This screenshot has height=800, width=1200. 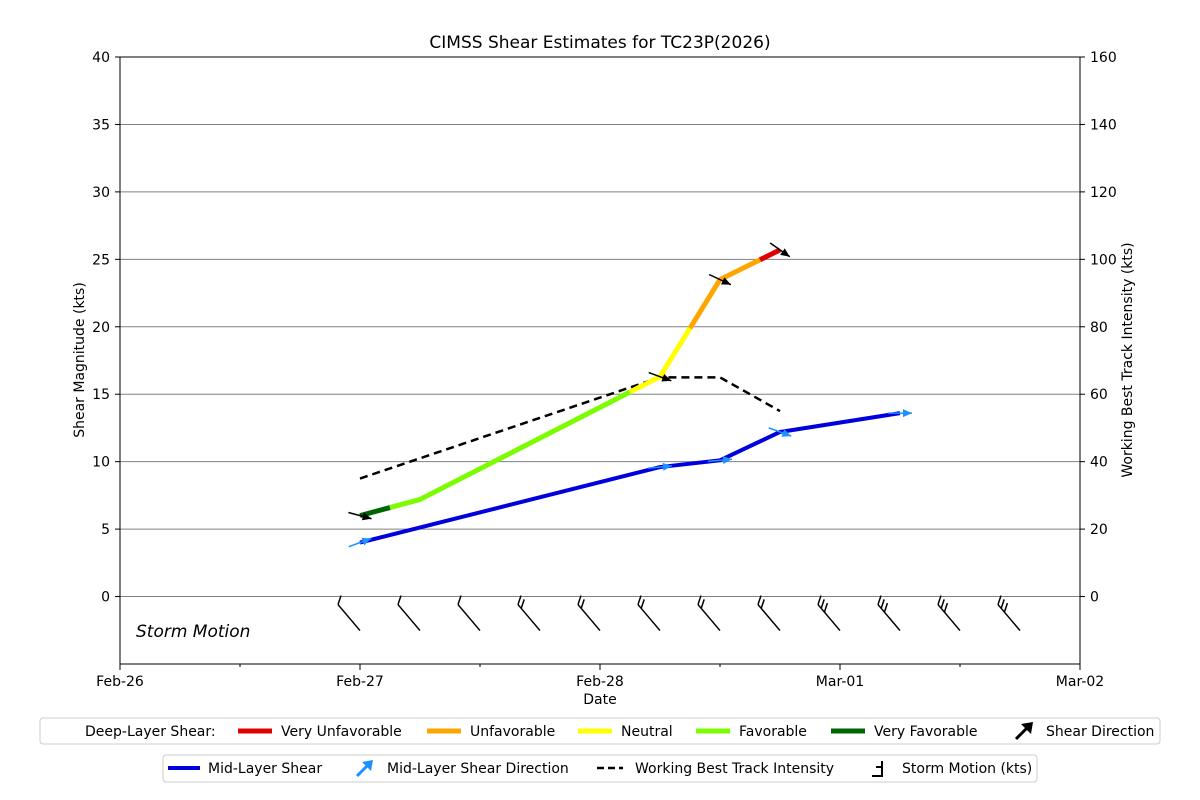 What do you see at coordinates (478, 769) in the screenshot?
I see `legend-mid-layer-direction: Mid-Layer Shear Direction` at bounding box center [478, 769].